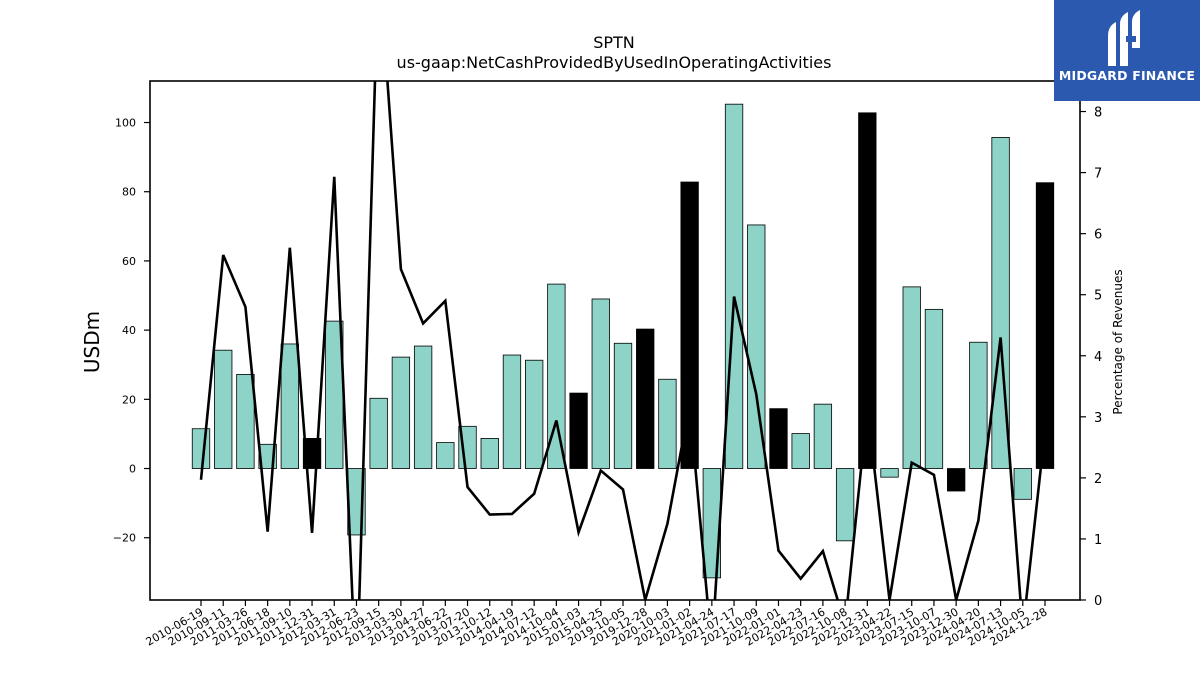 The width and height of the screenshot is (1200, 675). What do you see at coordinates (1127, 75) in the screenshot?
I see `logo-text: MIDGARD FINANCE` at bounding box center [1127, 75].